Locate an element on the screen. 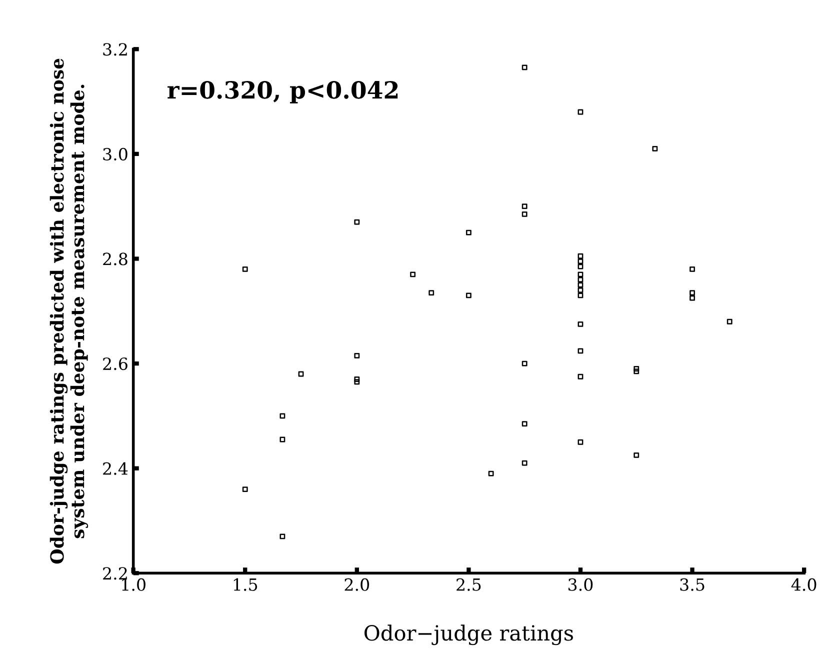 This screenshot has width=823, height=655. y-tick-label: 2.6 is located at coordinates (115, 363).